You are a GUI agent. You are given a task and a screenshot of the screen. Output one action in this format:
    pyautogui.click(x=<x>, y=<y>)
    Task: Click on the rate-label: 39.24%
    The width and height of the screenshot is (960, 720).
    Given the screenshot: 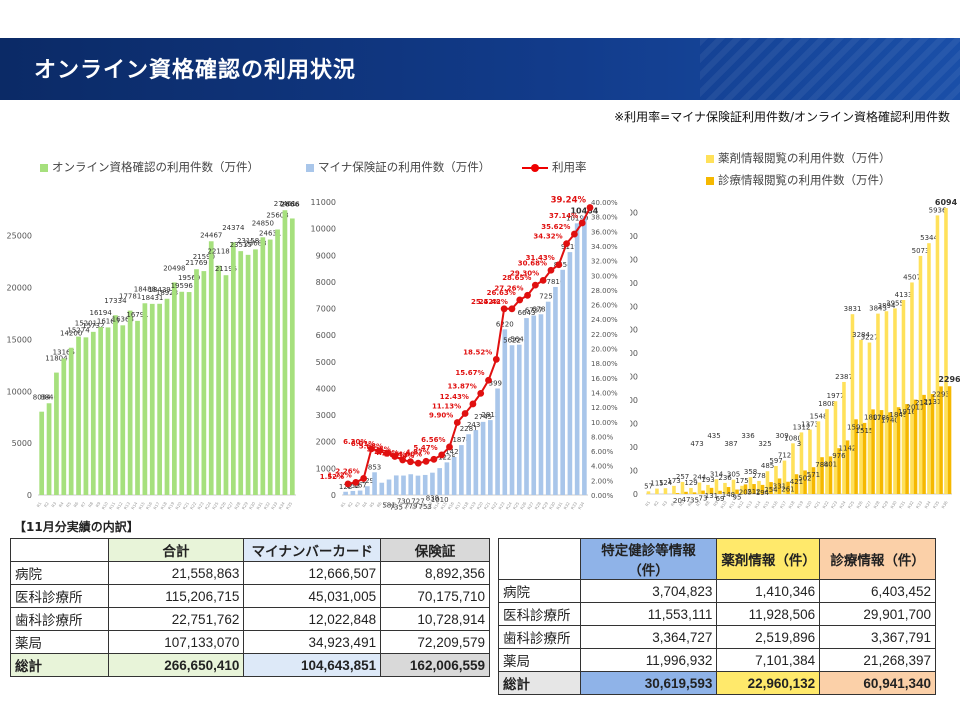 What is the action you would take?
    pyautogui.click(x=569, y=201)
    